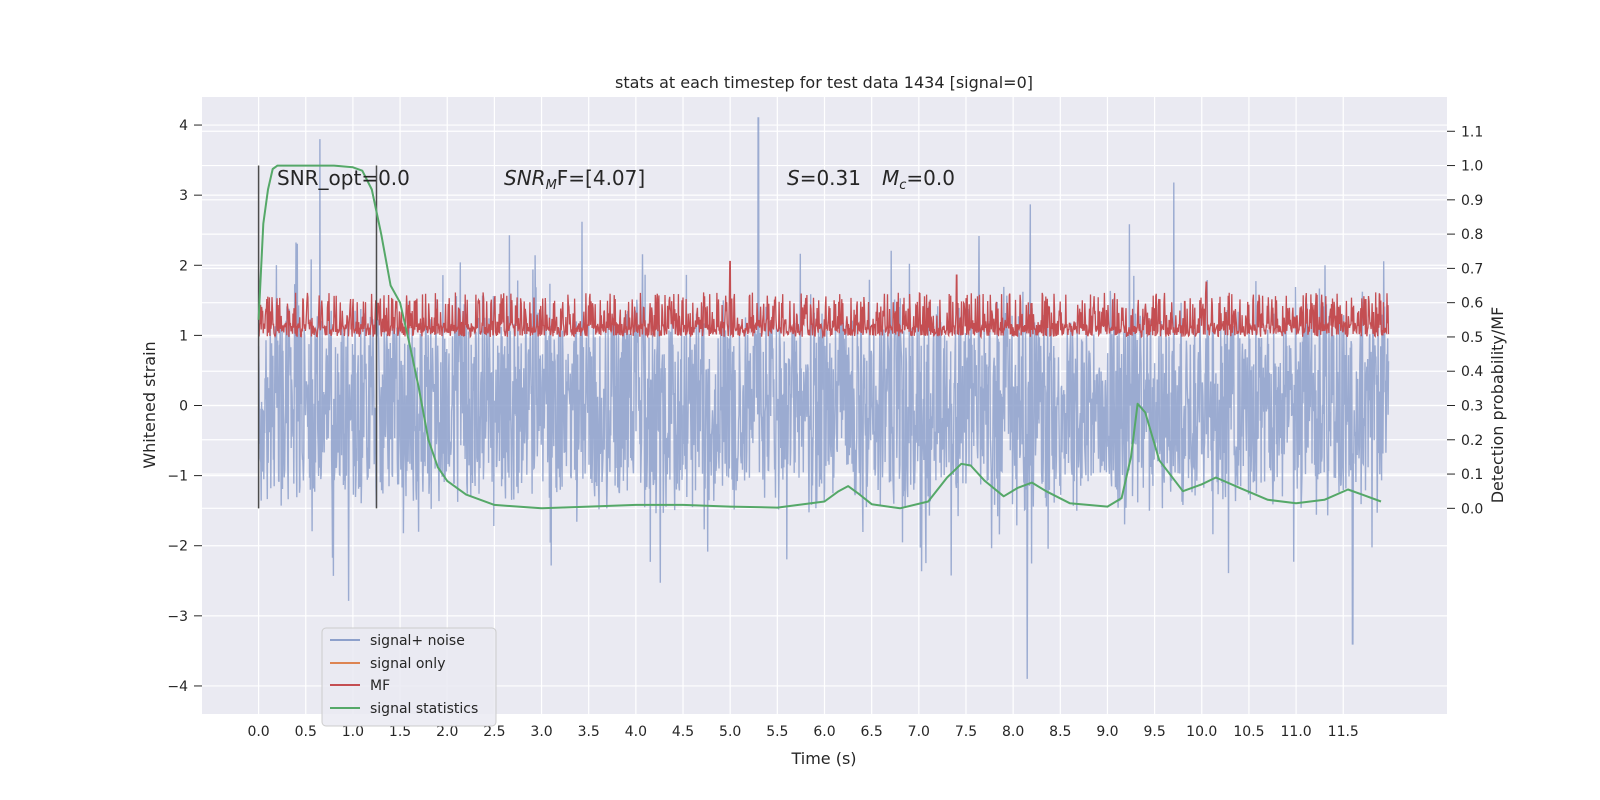 This screenshot has width=1600, height=800. I want to click on right-y-tick-label: 0.3, so click(1472, 407).